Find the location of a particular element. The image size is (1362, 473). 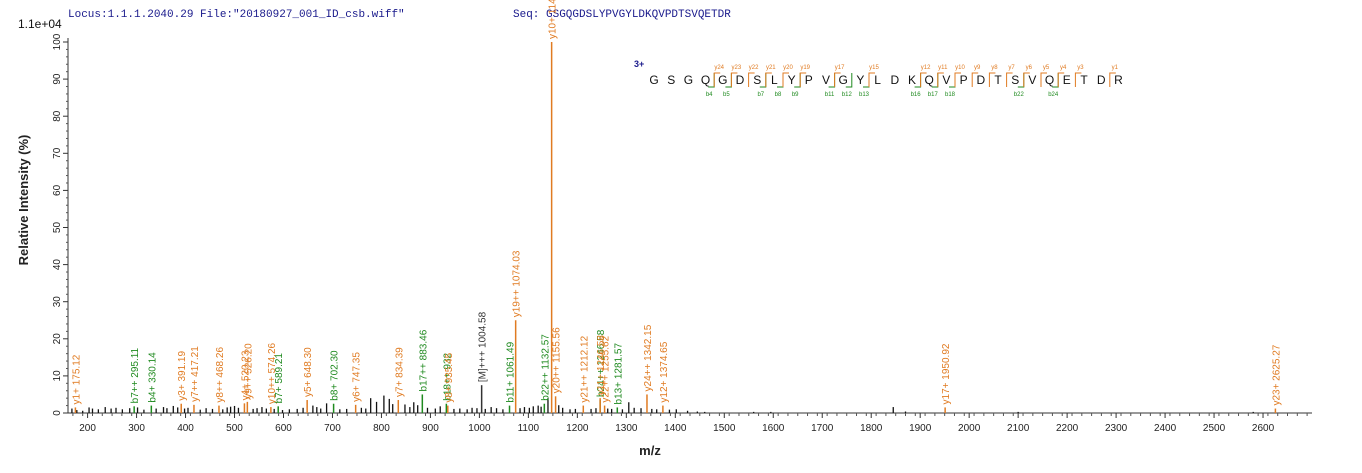

y-ion-label: y11 is located at coordinates (943, 68).